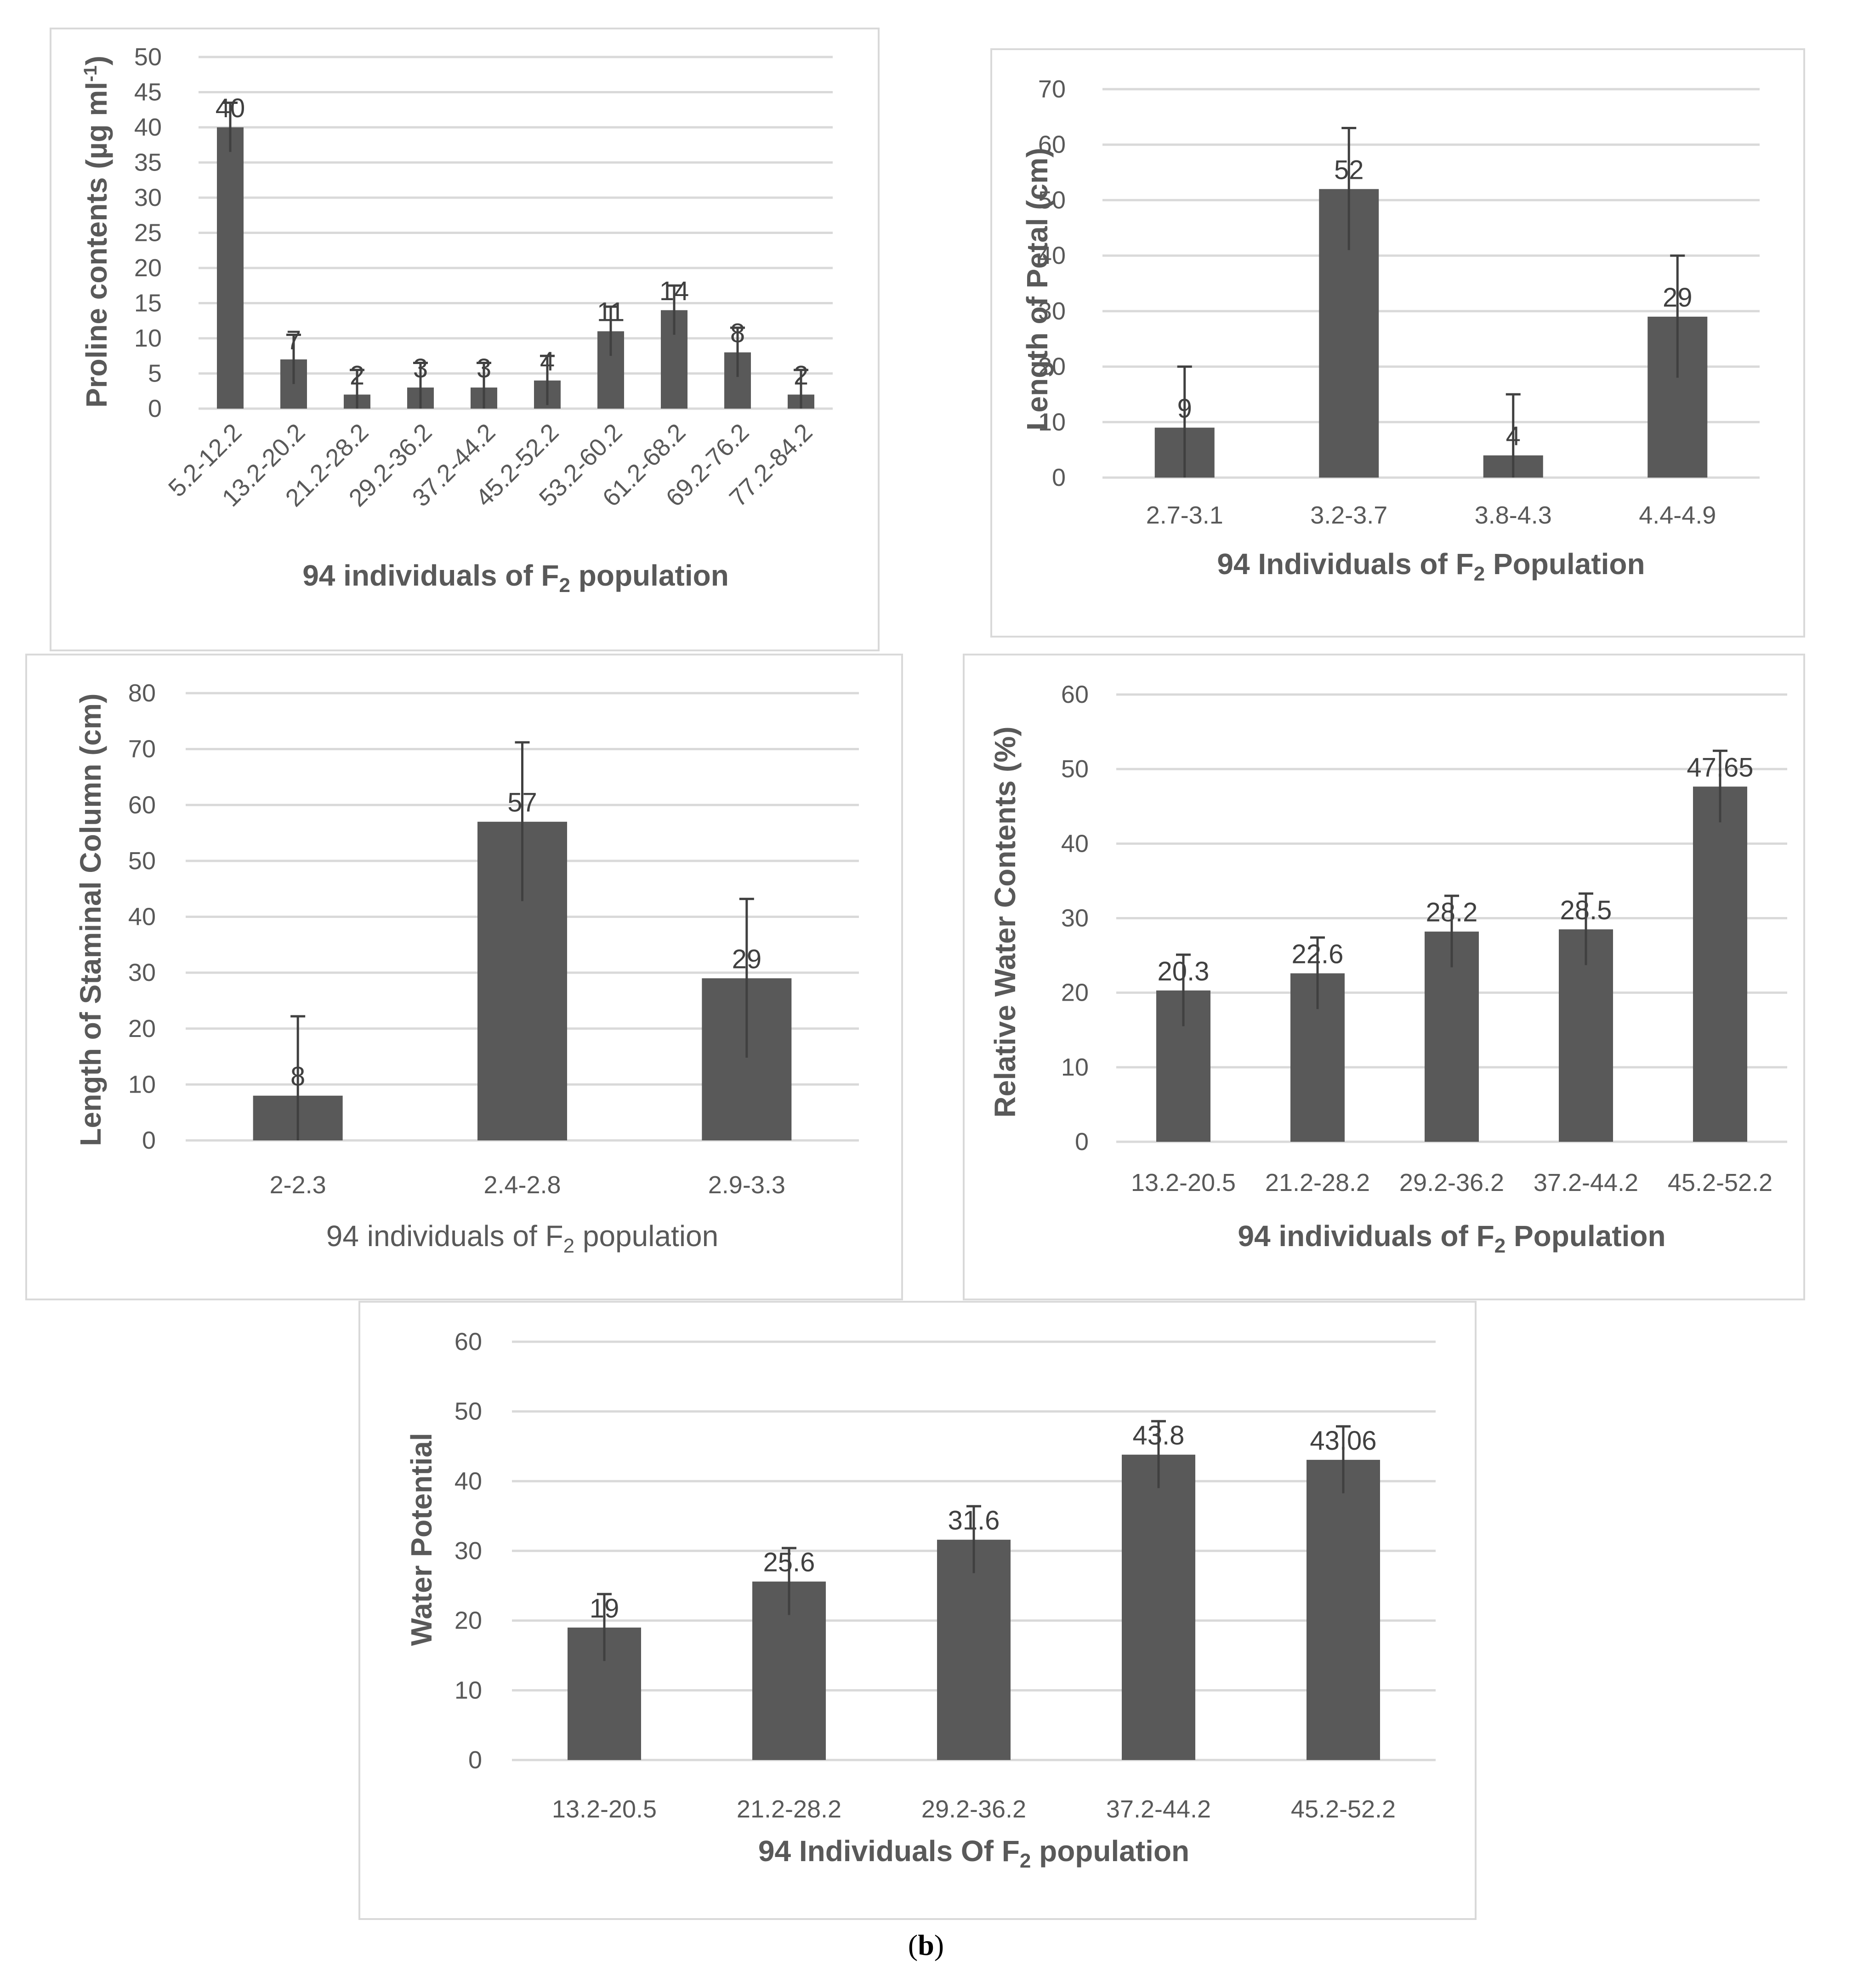 The height and width of the screenshot is (1988, 1852). I want to click on data-label: 31.6, so click(974, 1521).